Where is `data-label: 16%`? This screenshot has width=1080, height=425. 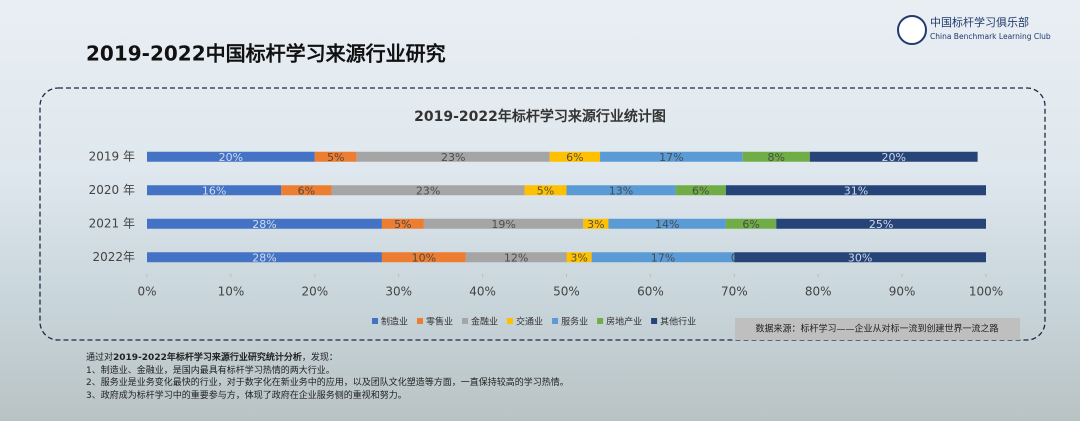
data-label: 16% is located at coordinates (214, 190).